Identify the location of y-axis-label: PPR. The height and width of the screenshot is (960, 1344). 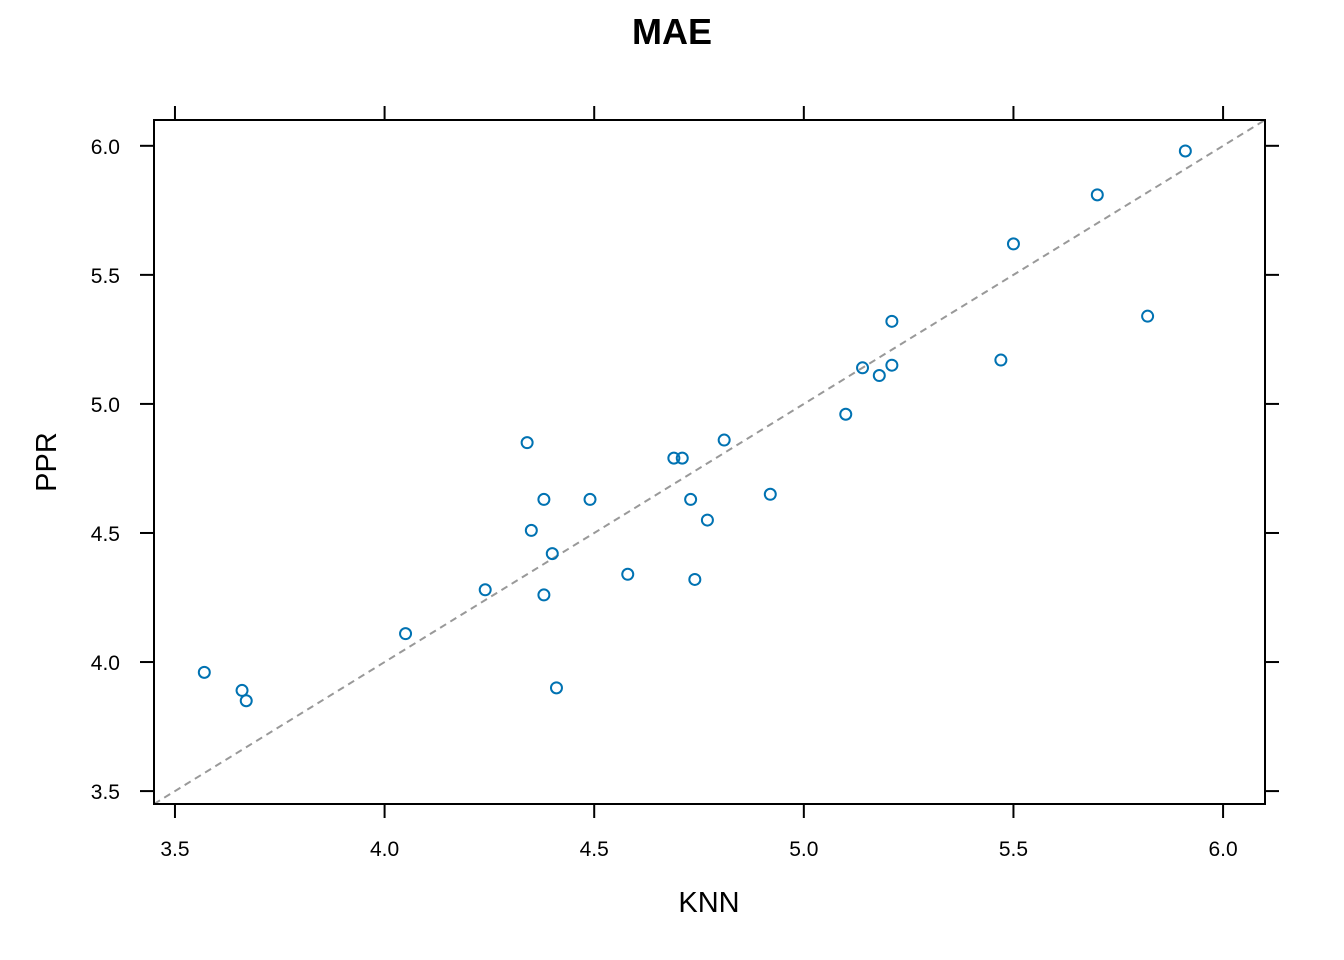
(47, 462).